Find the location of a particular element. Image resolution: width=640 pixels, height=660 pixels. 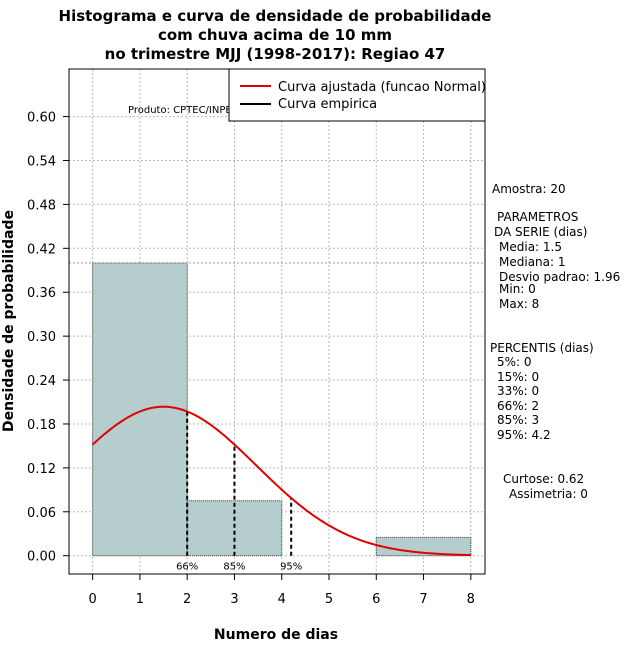

sample-size: Amostra: 20 is located at coordinates (529, 189).